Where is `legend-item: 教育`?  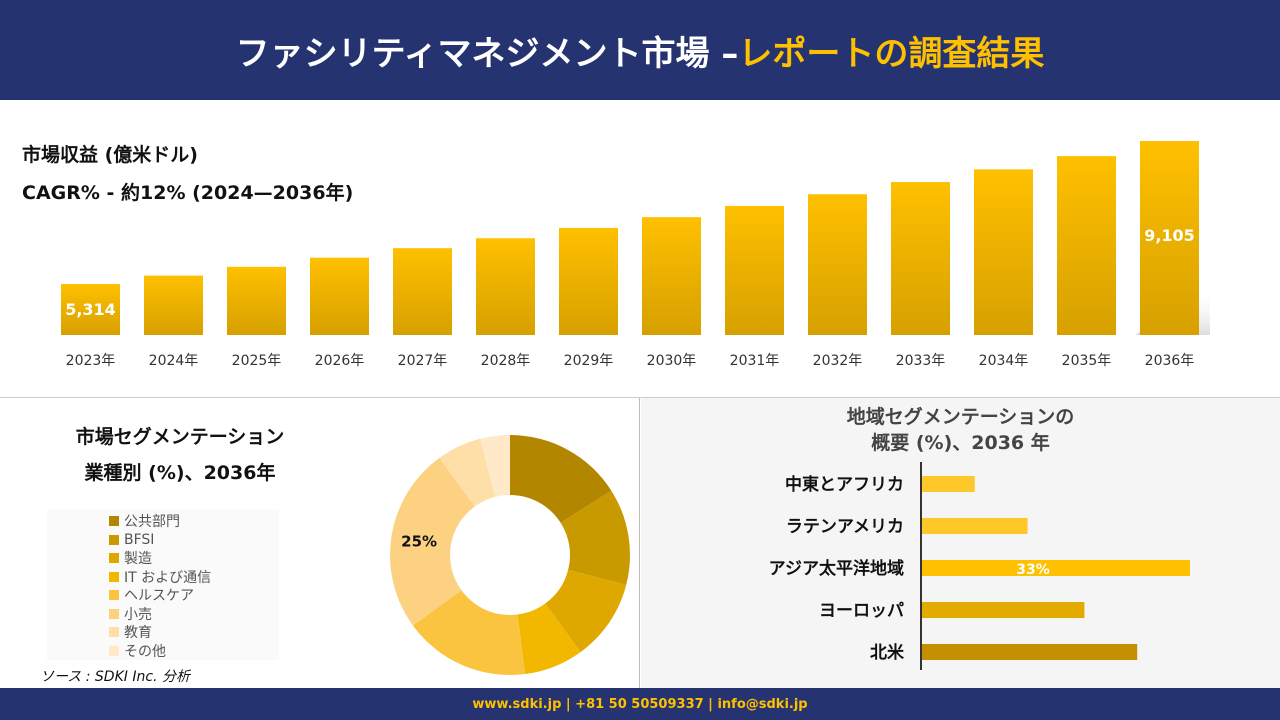 legend-item: 教育 is located at coordinates (194, 632).